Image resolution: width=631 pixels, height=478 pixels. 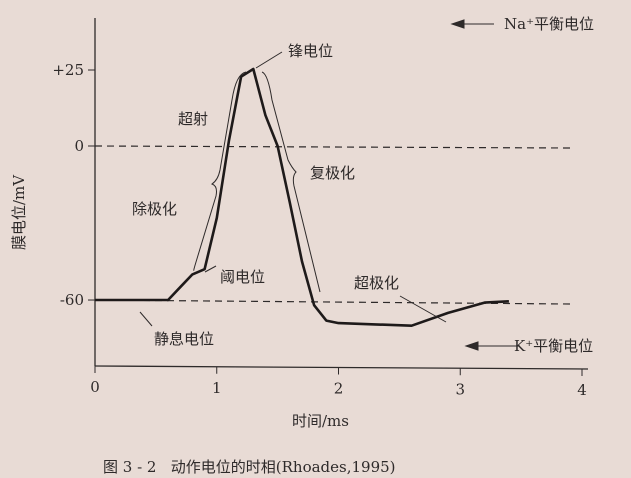 What do you see at coordinates (184, 339) in the screenshot?
I see `resting-potential-label: 静息电位` at bounding box center [184, 339].